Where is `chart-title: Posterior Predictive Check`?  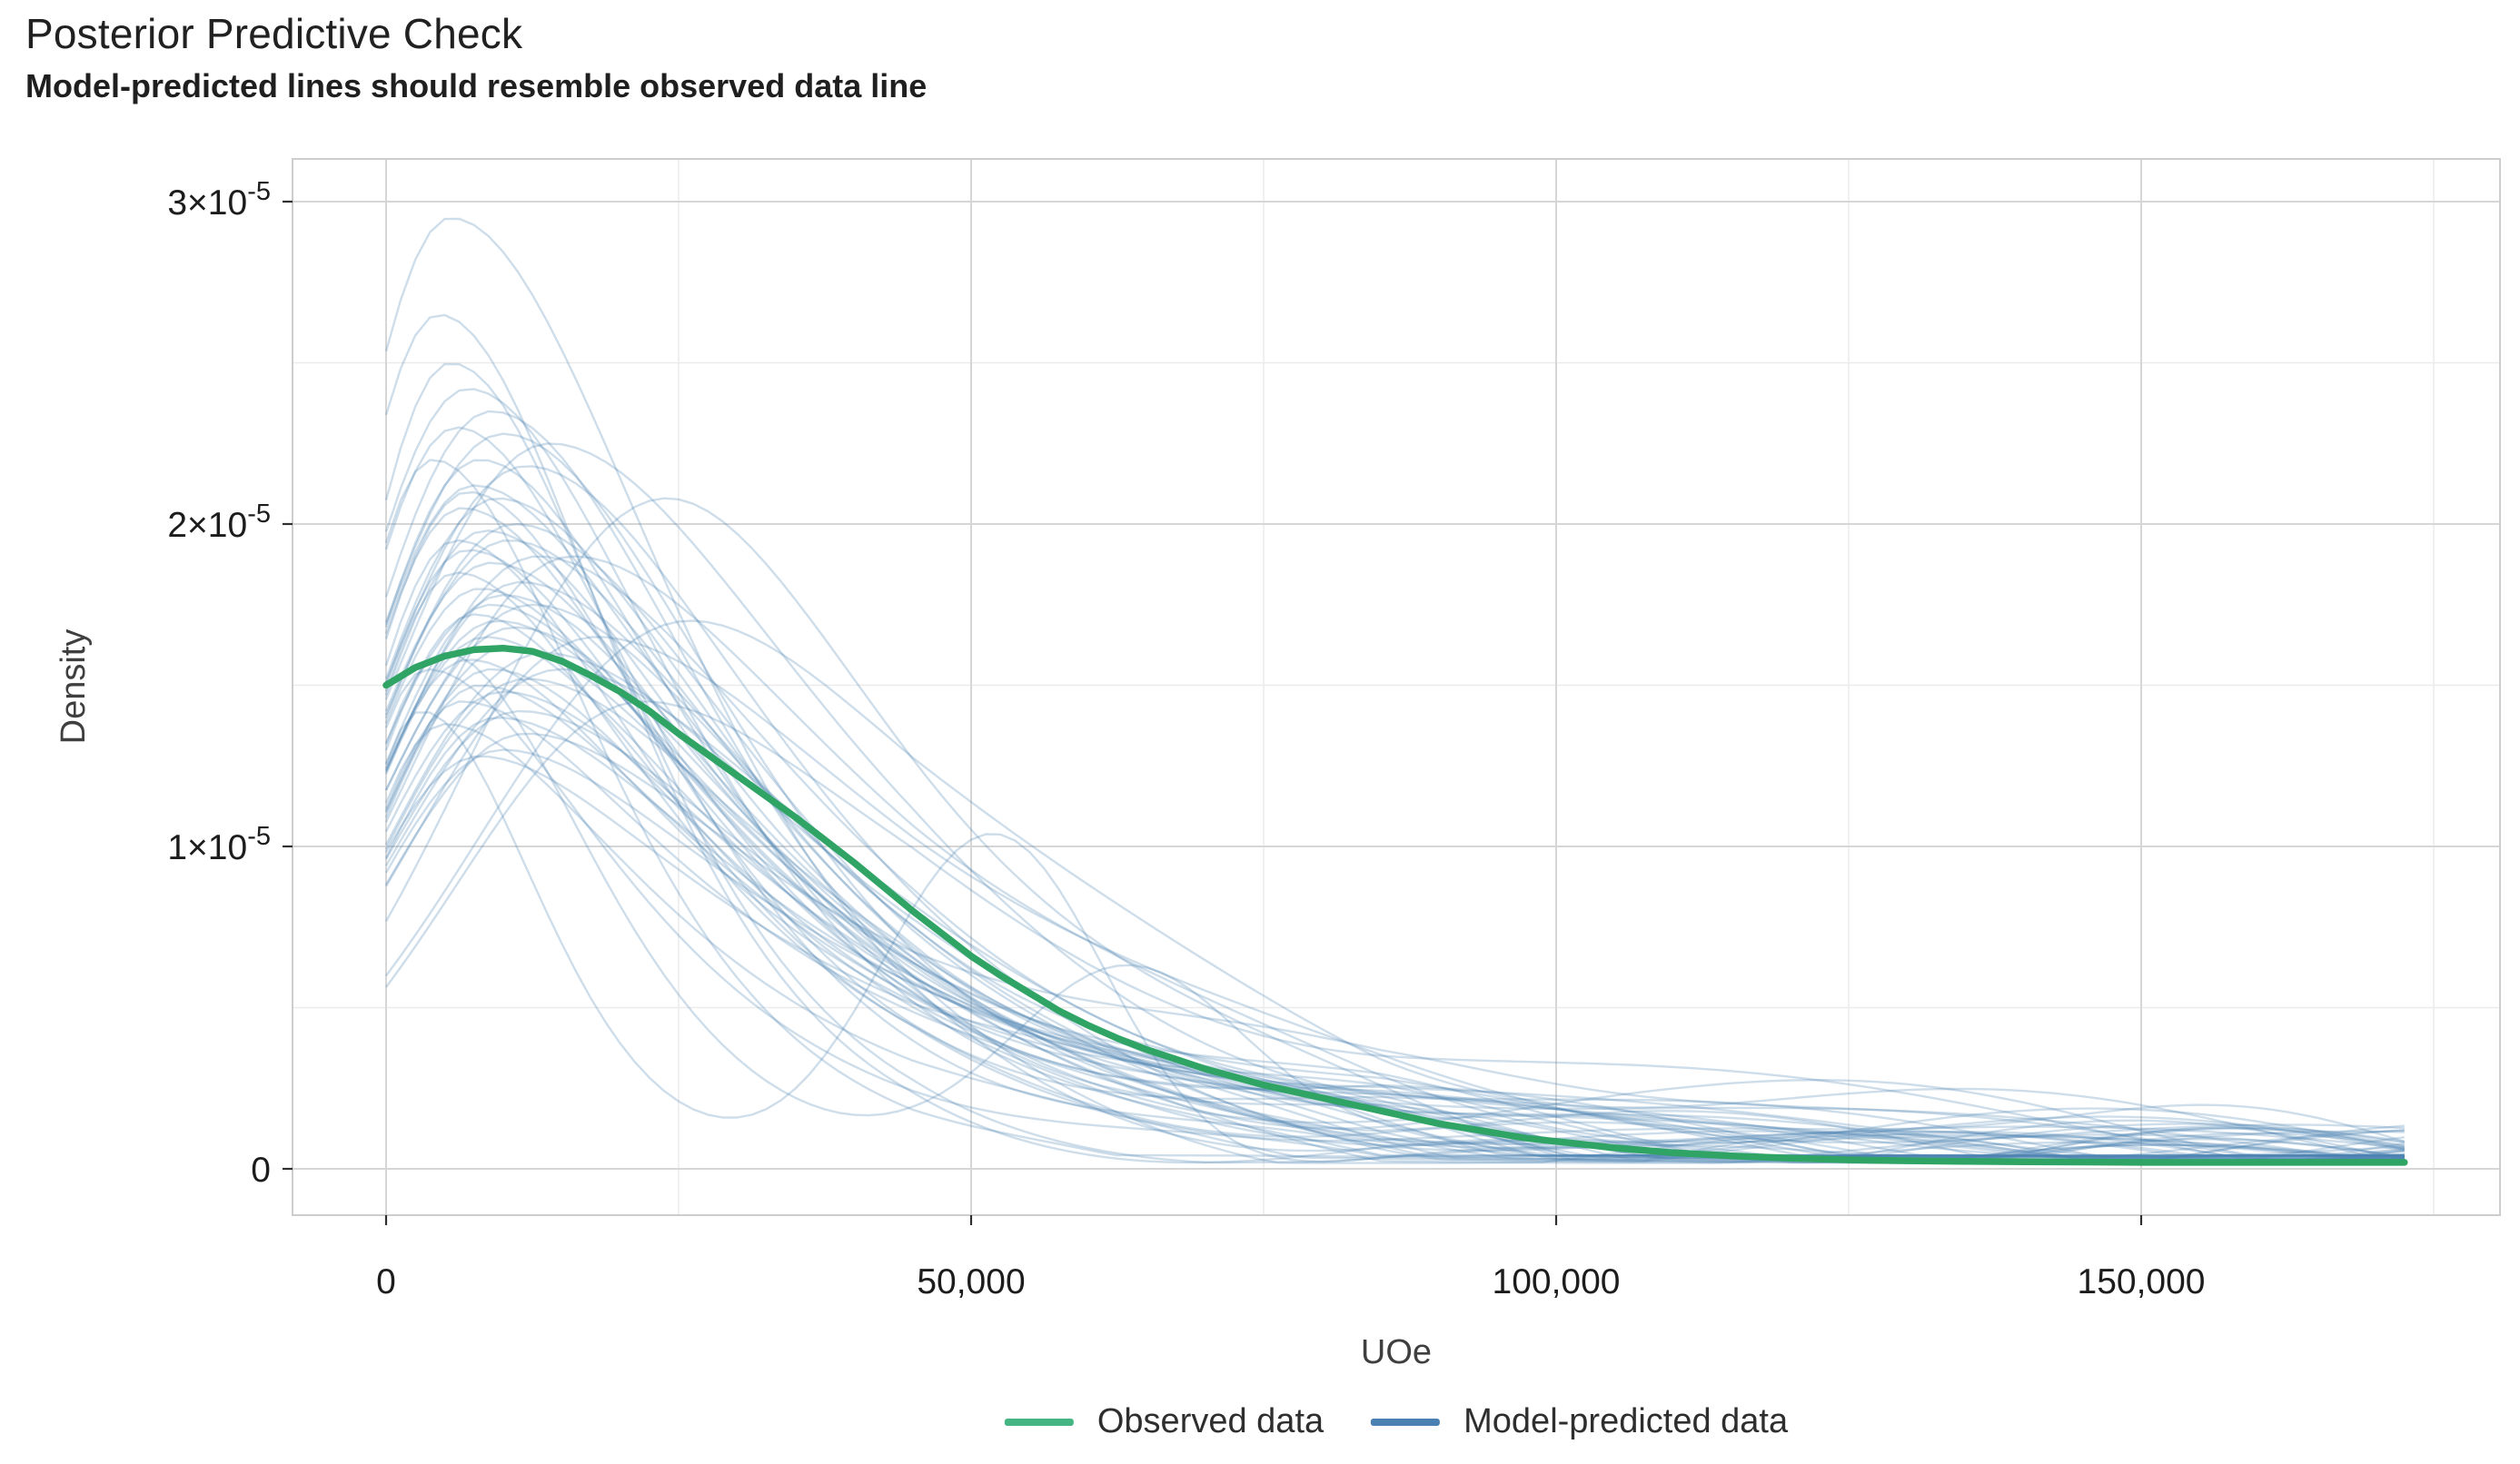 chart-title: Posterior Predictive Check is located at coordinates (274, 33).